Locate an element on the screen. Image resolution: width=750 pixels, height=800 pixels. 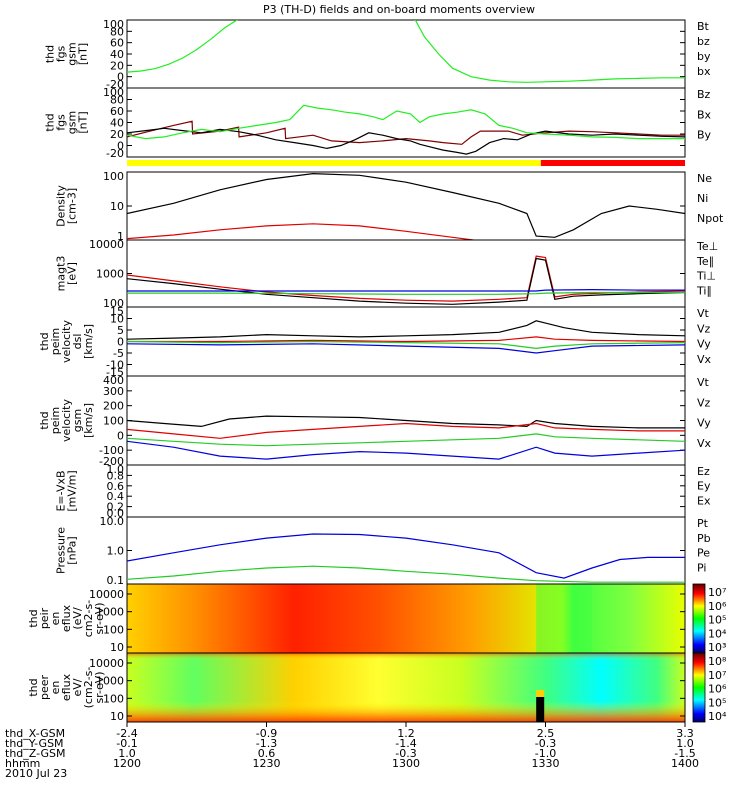
y-tick-label: 0.0 is located at coordinates (116, 513).